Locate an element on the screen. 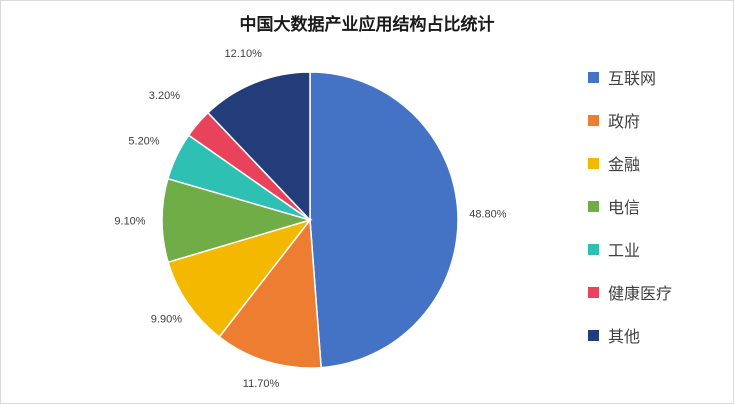 The height and width of the screenshot is (404, 734). legend-label: 工业 is located at coordinates (624, 250).